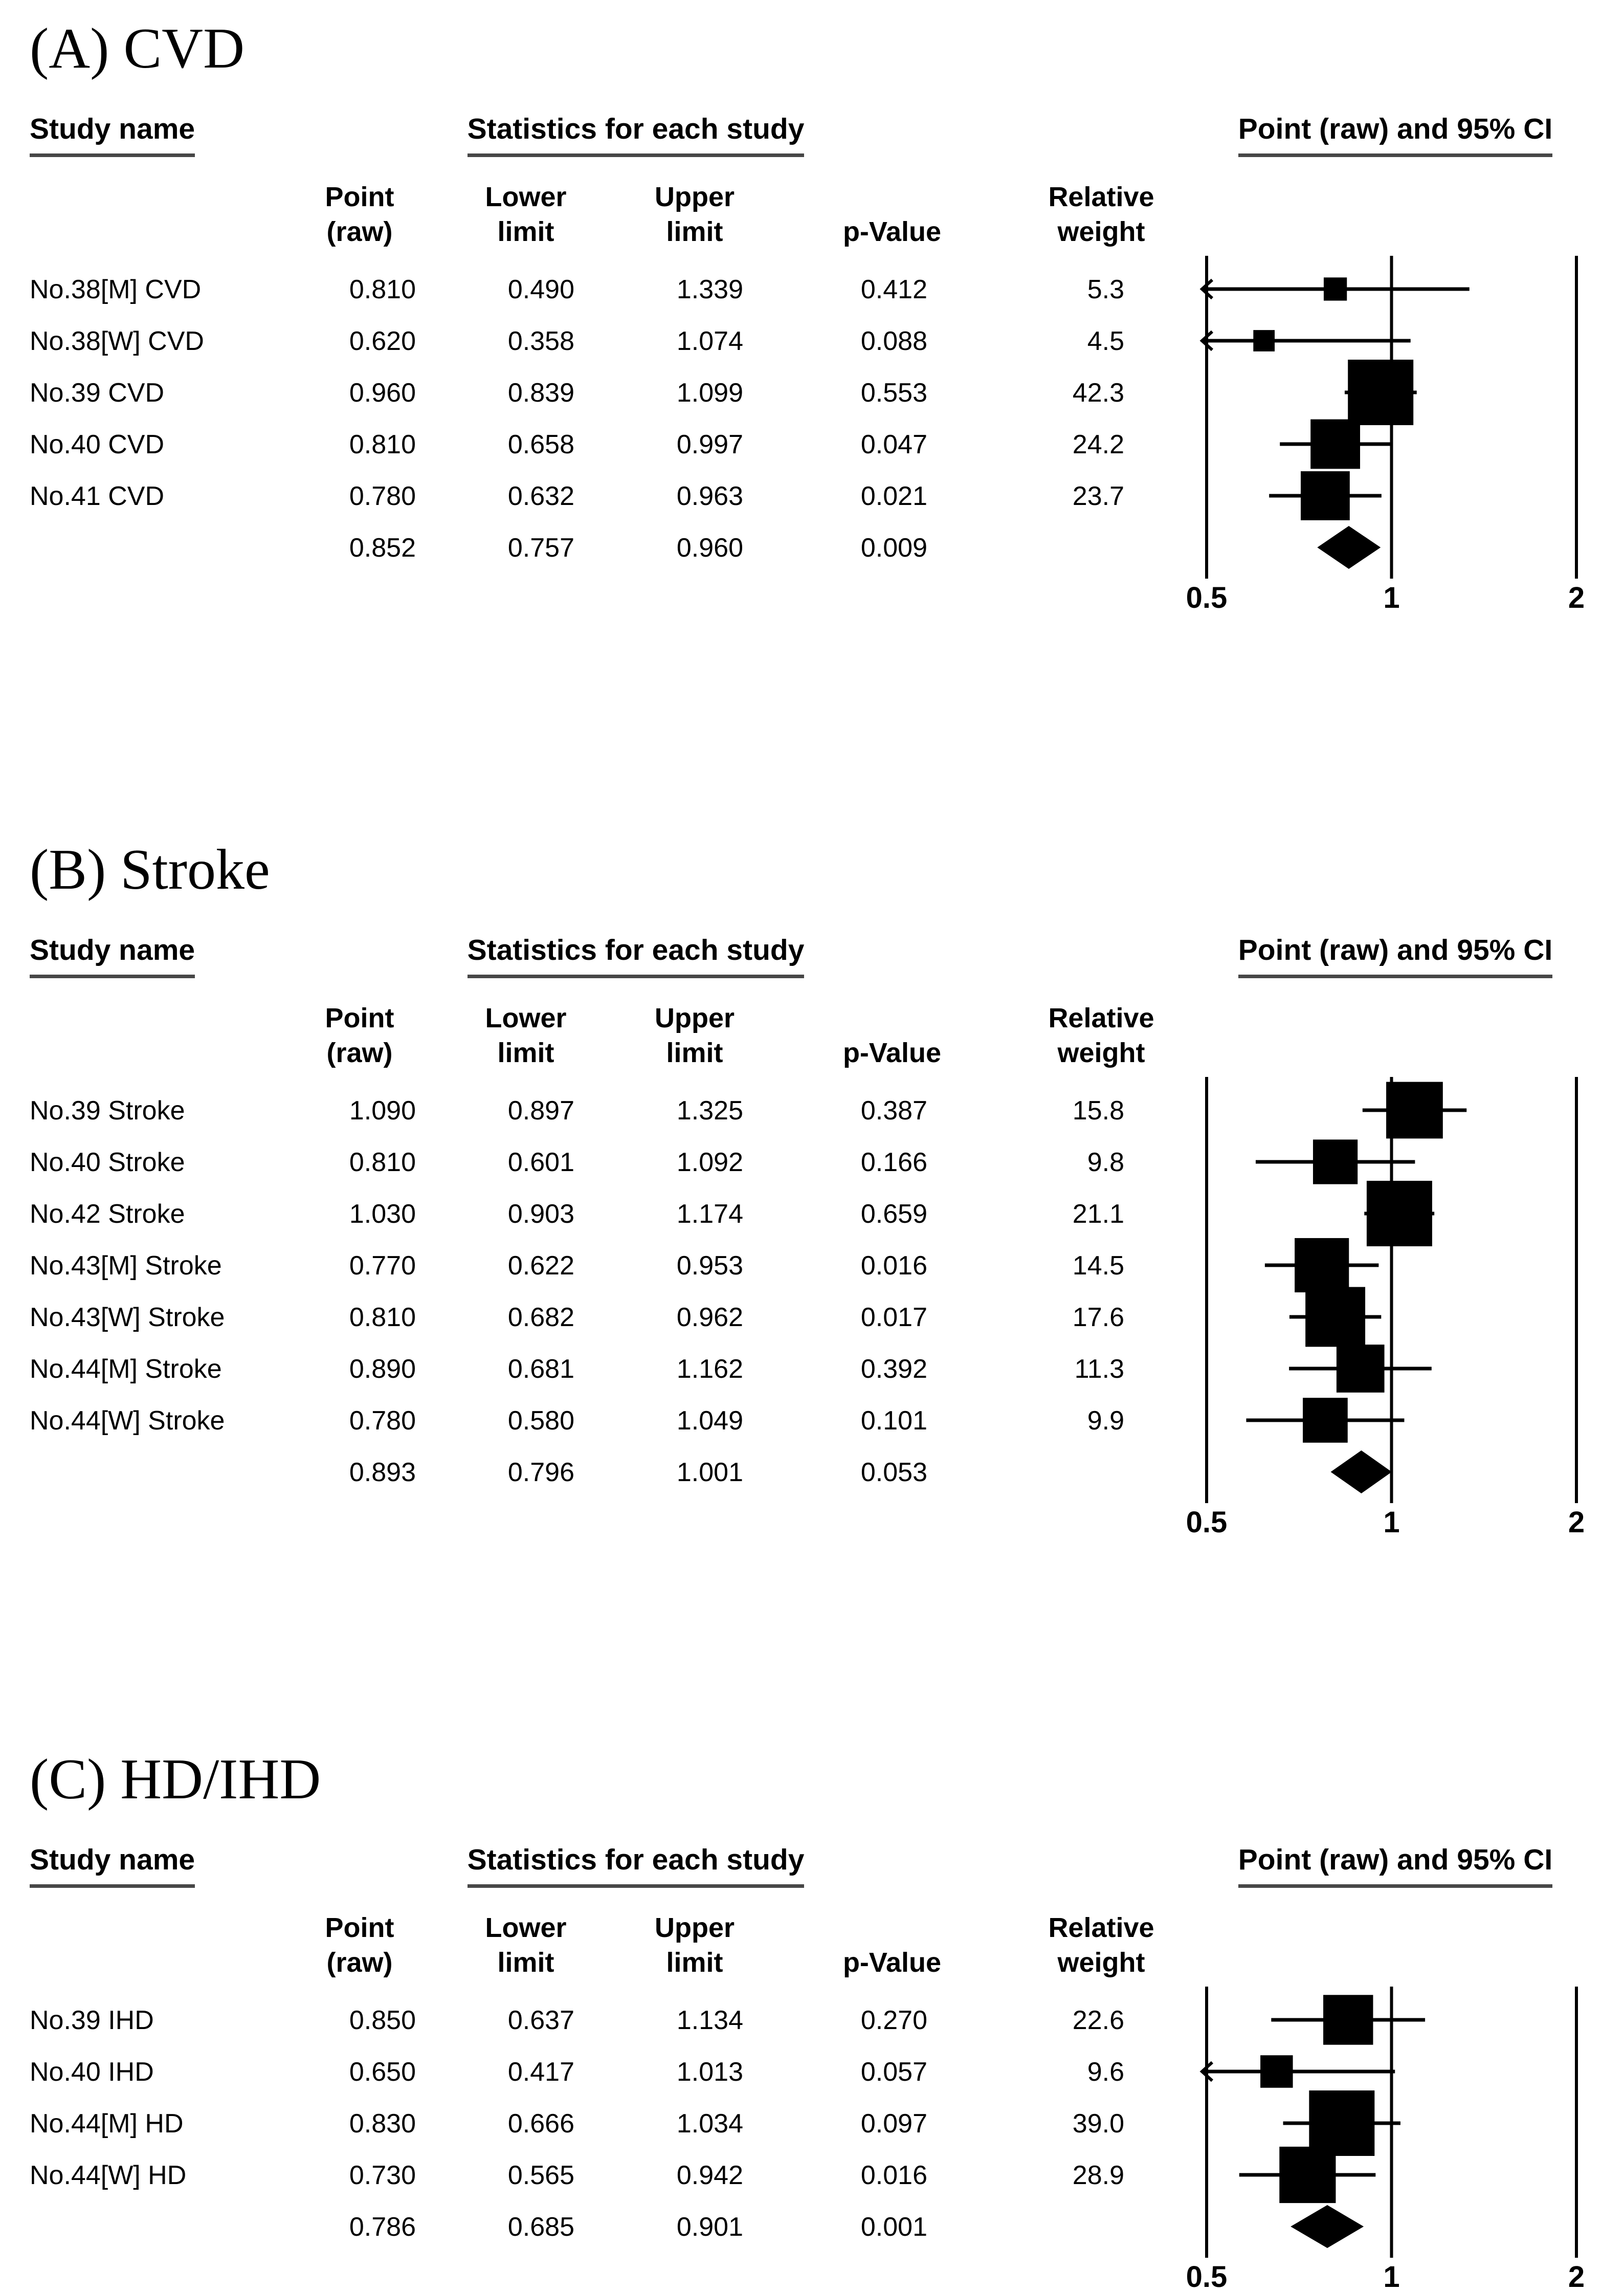  I want to click on cell-p-value: 0.659, so click(893, 1214).